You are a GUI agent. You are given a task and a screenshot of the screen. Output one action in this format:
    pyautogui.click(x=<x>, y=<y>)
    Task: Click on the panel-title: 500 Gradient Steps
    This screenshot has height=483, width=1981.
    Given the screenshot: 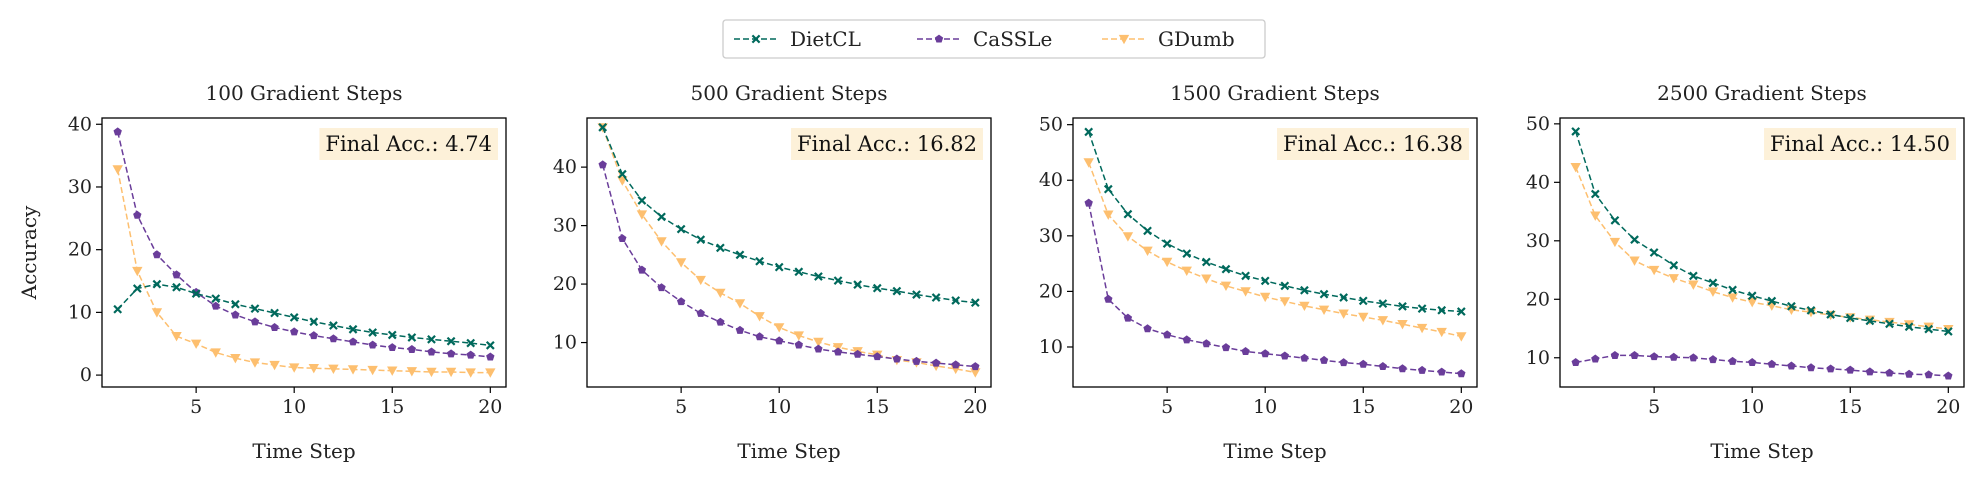 What is the action you would take?
    pyautogui.click(x=789, y=93)
    